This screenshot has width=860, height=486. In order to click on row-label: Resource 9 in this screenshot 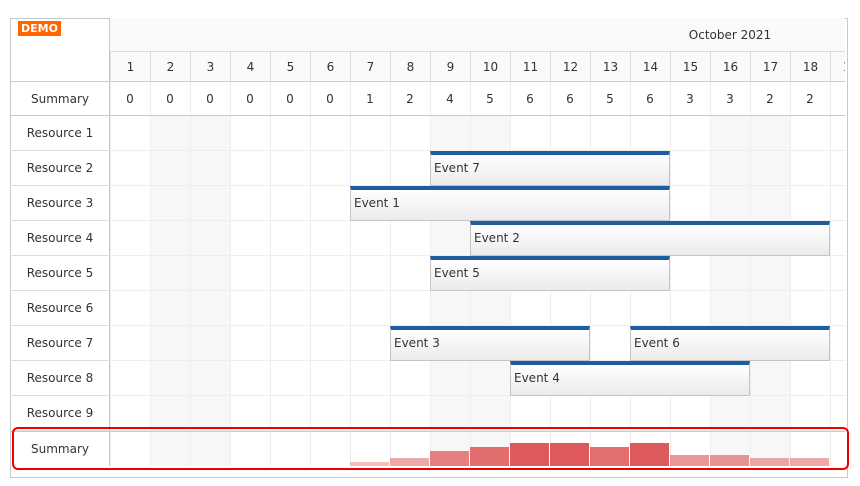, I will do `click(60, 413)`.